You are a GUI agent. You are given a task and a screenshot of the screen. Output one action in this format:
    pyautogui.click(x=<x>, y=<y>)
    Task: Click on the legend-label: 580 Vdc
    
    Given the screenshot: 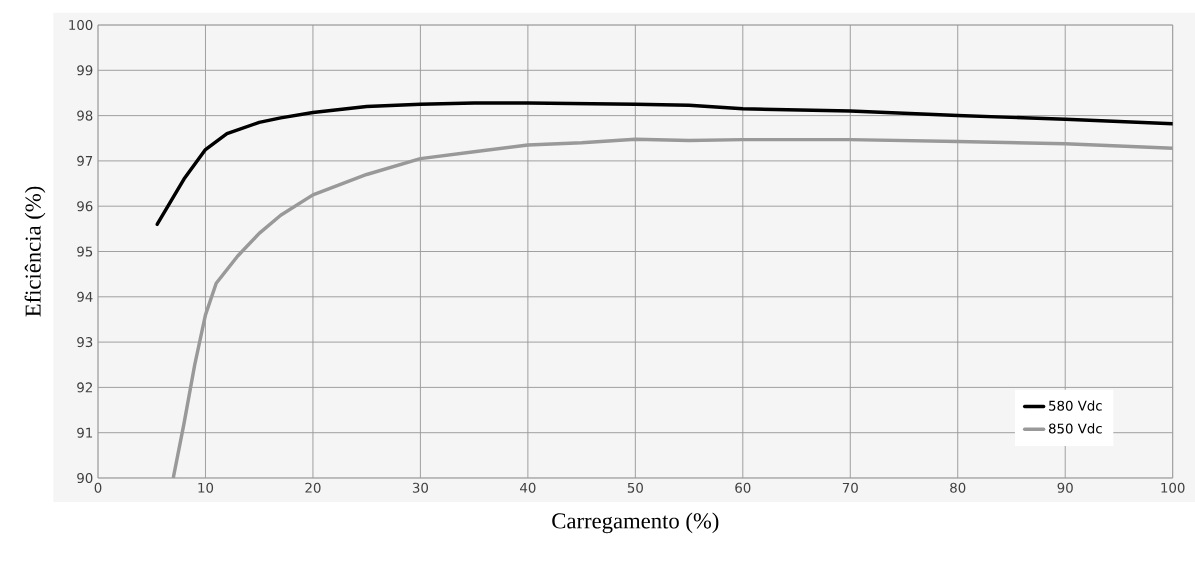 What is the action you would take?
    pyautogui.click(x=1075, y=405)
    